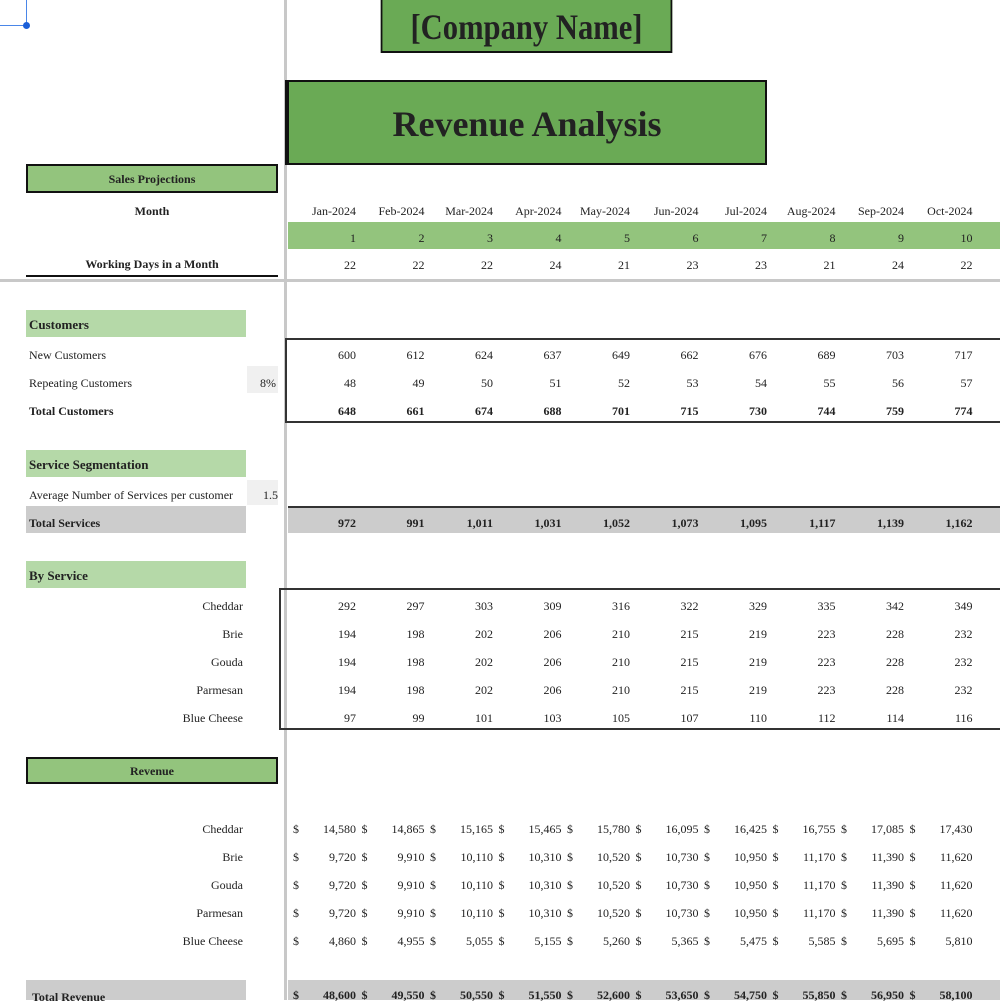 The image size is (1000, 1005). What do you see at coordinates (682, 913) in the screenshot?
I see `revenue-value-cell: 10,730` at bounding box center [682, 913].